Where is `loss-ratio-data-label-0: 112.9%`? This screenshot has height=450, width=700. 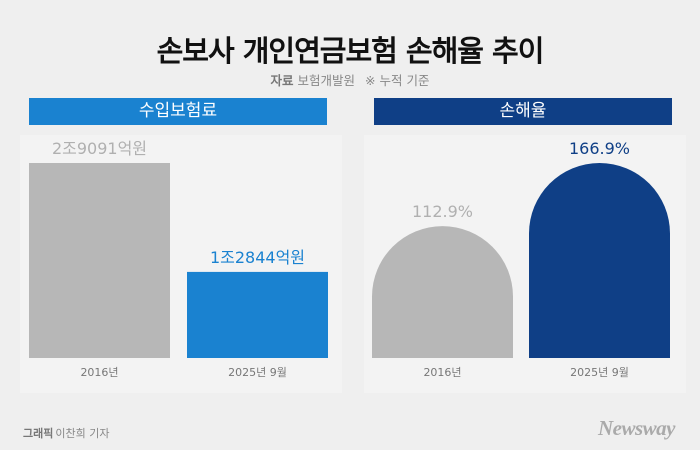 loss-ratio-data-label-0: 112.9% is located at coordinates (442, 211).